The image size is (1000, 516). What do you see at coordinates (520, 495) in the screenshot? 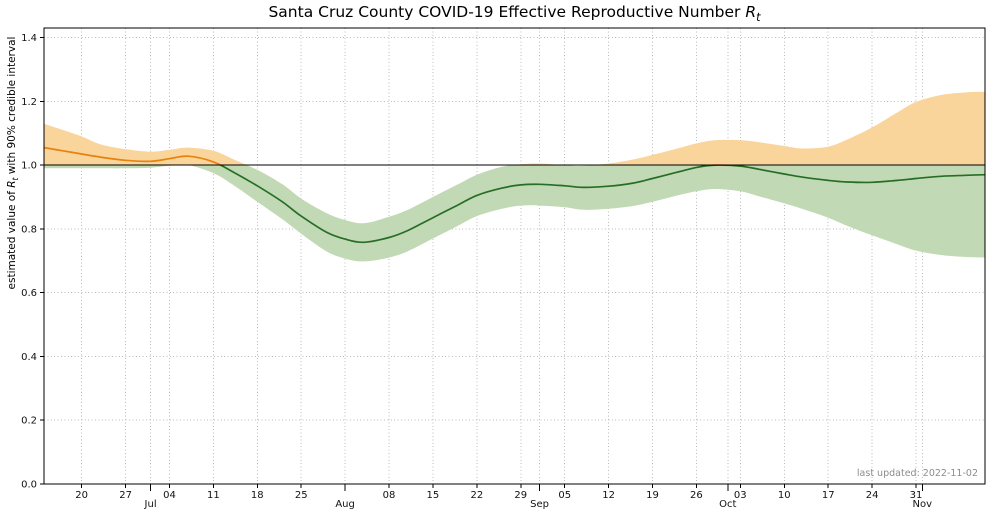
I see `svg-text: 29` at bounding box center [520, 495].